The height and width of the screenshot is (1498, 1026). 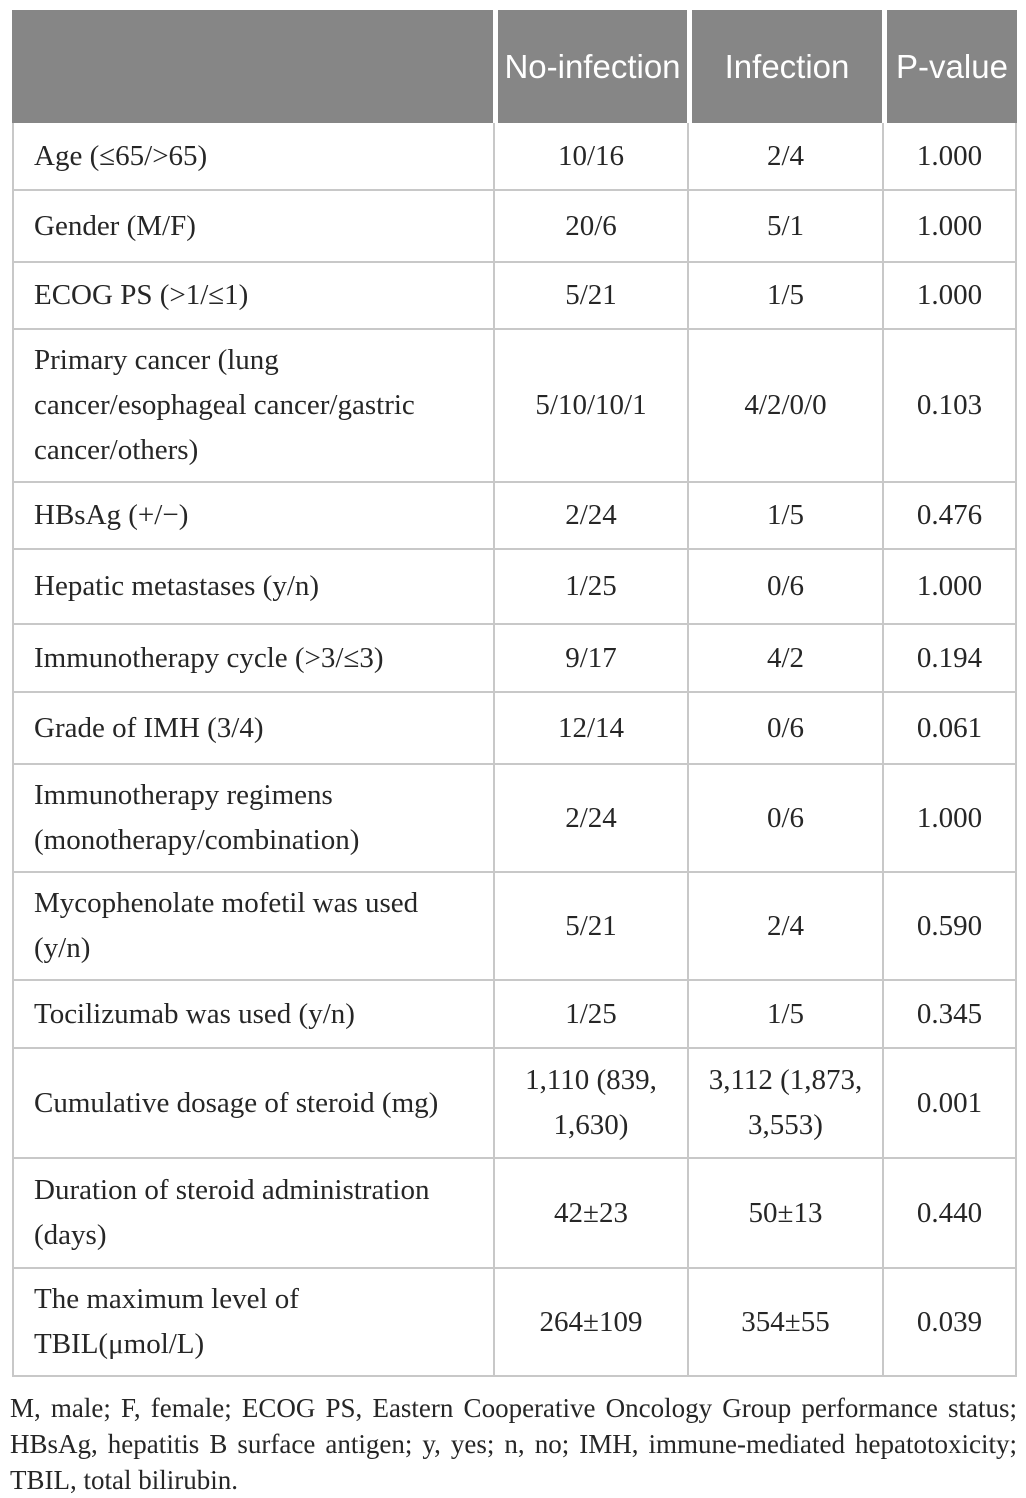 I want to click on table-row: Hepatic metastases (y/n) 1/25 0/6 1.000, so click(x=514, y=587).